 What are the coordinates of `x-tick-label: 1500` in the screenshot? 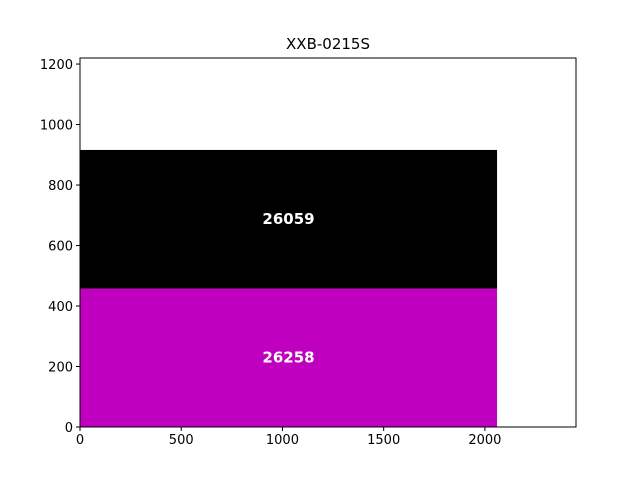 It's located at (383, 440).